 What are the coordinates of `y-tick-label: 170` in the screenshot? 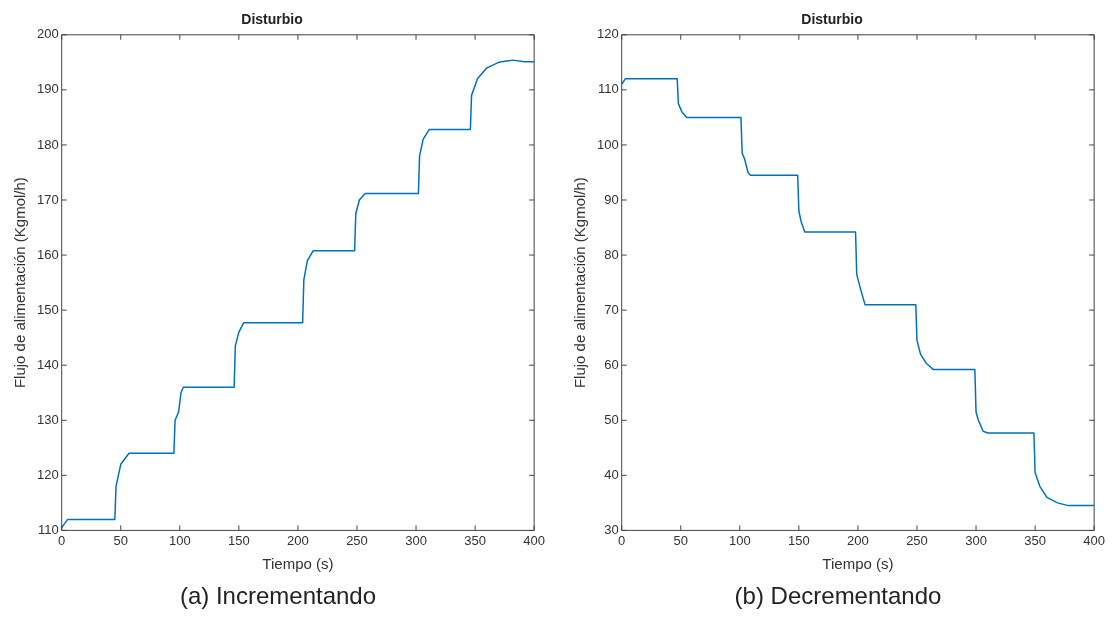 It's located at (47, 199).